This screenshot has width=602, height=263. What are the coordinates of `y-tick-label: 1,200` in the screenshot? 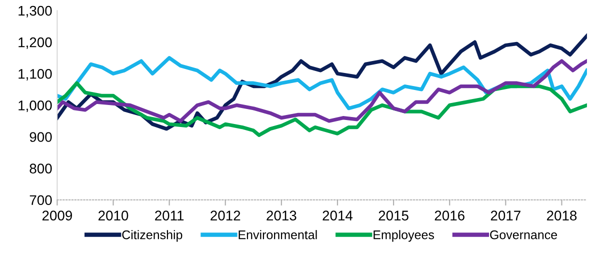 It's located at (35, 43).